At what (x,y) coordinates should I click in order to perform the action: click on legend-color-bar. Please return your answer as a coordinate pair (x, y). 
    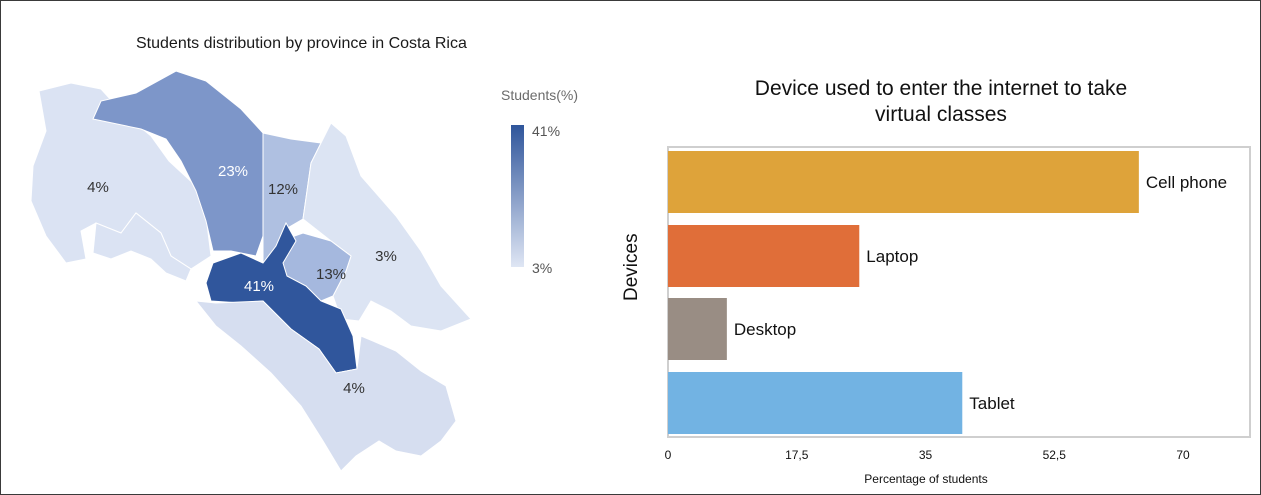
    Looking at the image, I should click on (517, 196).